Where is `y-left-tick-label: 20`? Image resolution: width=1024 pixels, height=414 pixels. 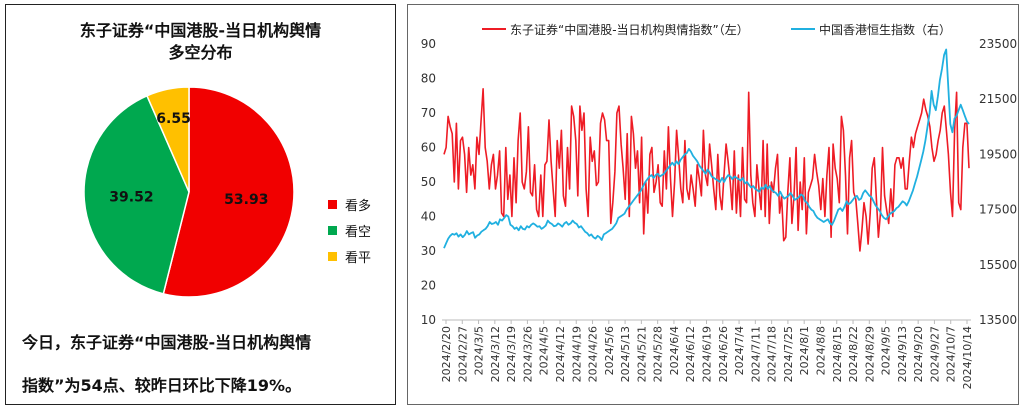 y-left-tick-label: 20 is located at coordinates (428, 286).